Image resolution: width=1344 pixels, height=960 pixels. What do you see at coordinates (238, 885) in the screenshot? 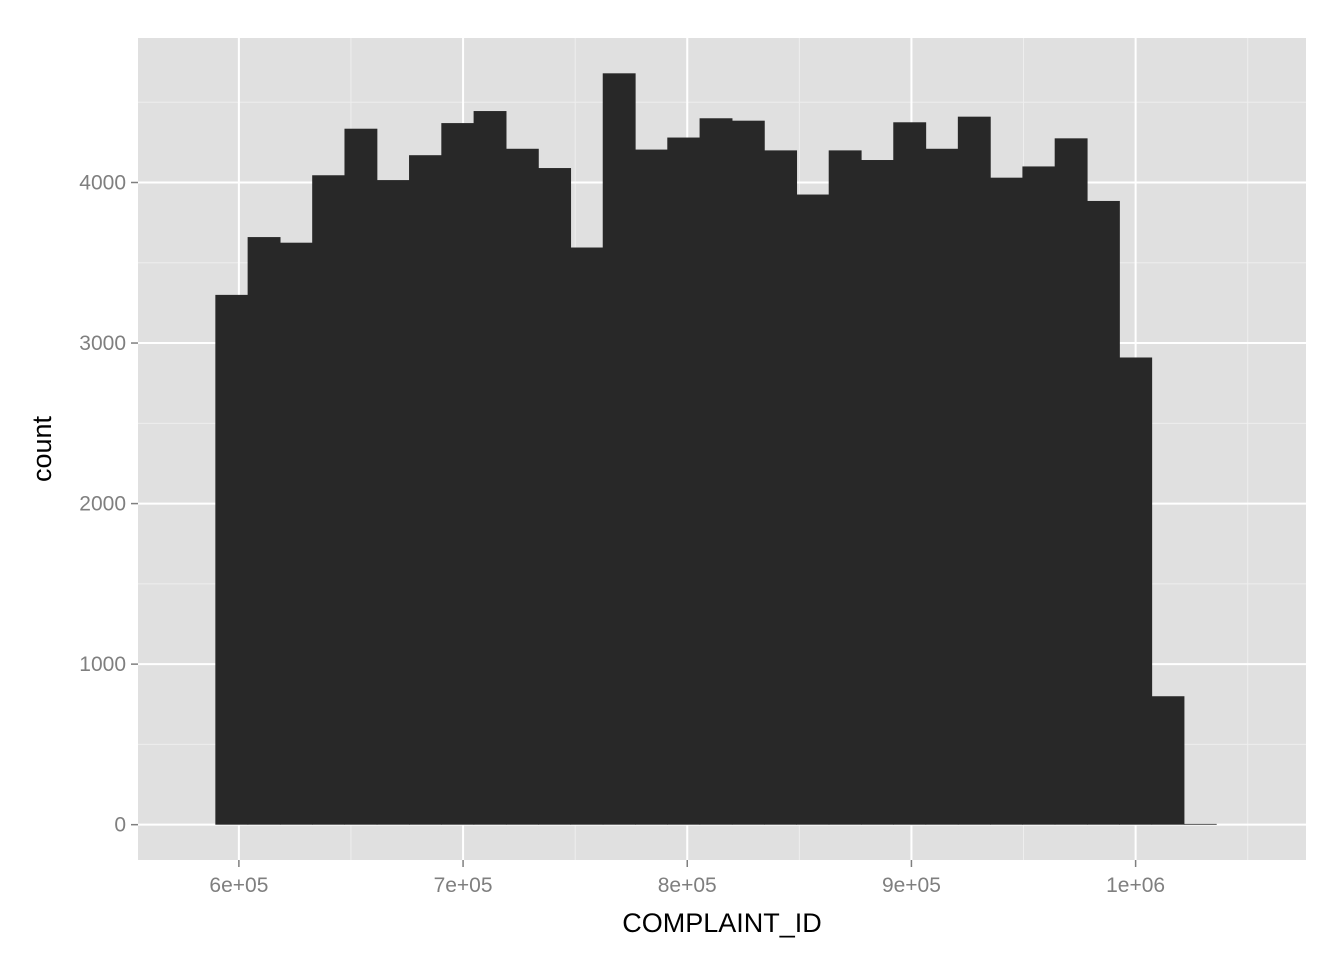
I see `x-tick-label: 6e+05` at bounding box center [238, 885].